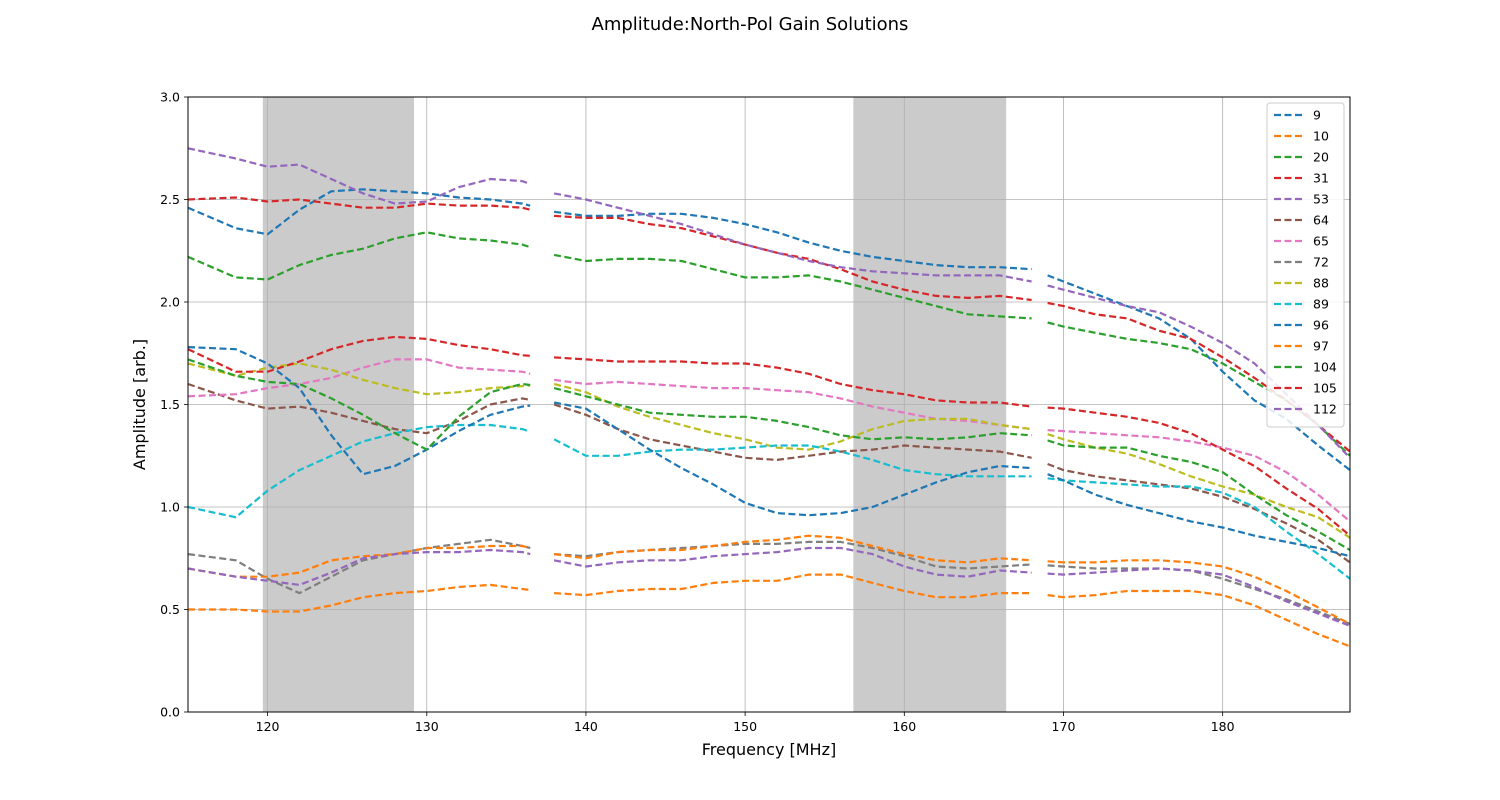 Image resolution: width=1500 pixels, height=800 pixels. Describe the element at coordinates (1321, 241) in the screenshot. I see `legend-label: 65` at that location.